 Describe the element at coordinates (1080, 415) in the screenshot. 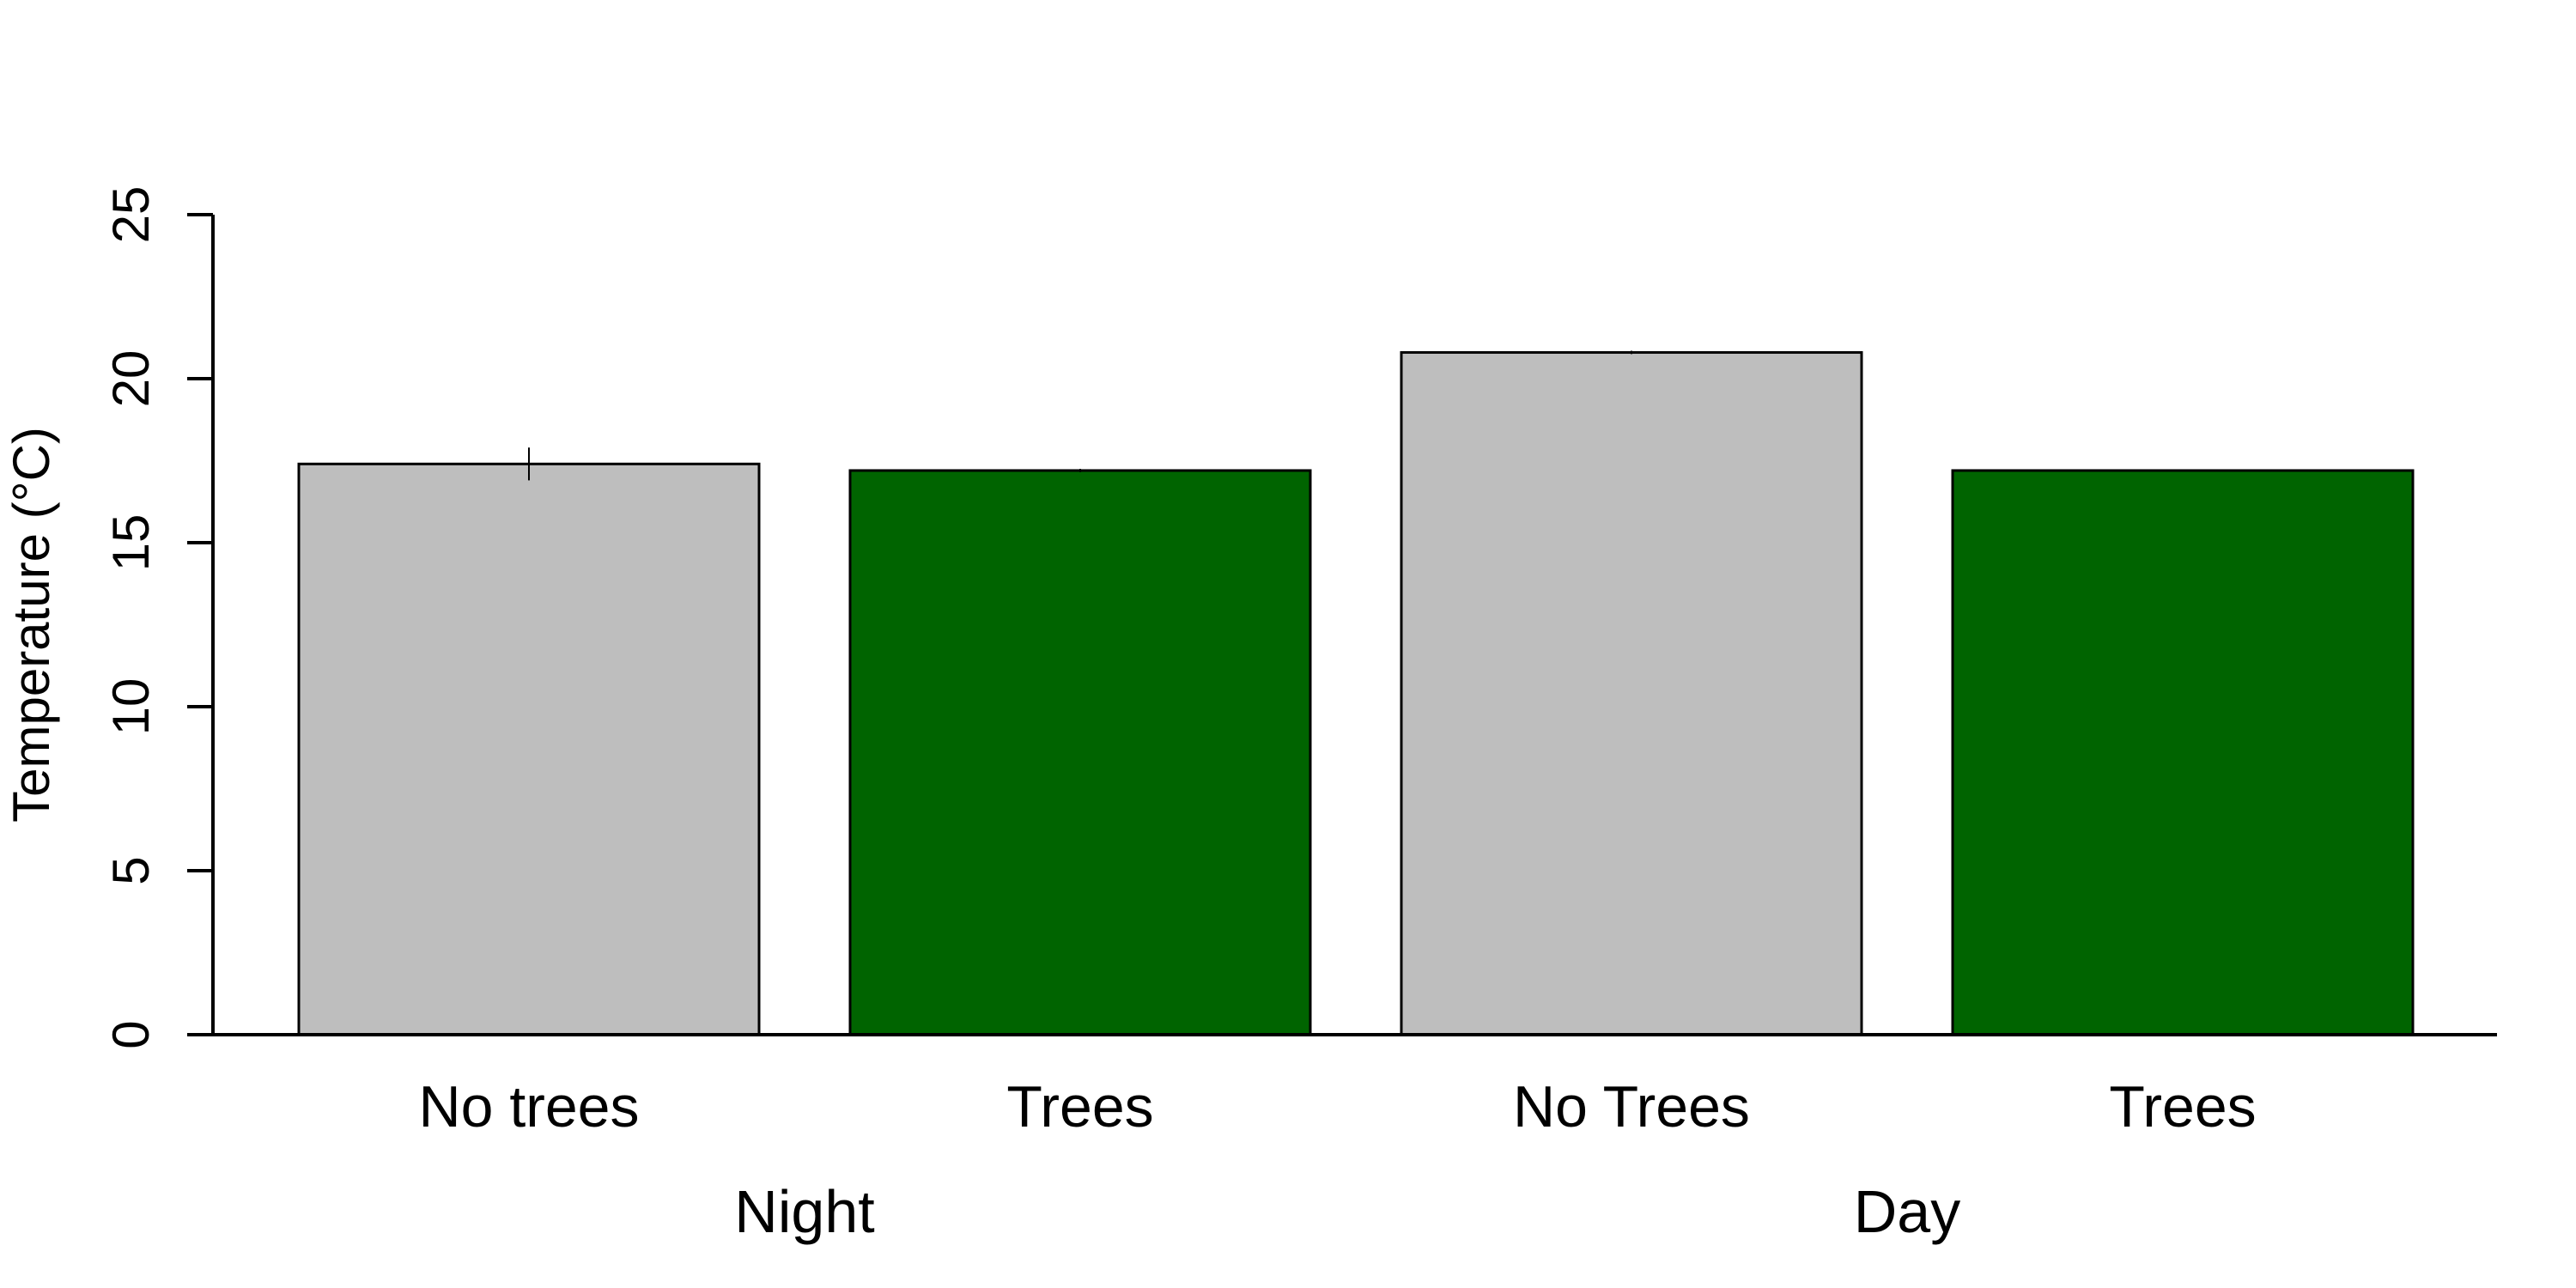

I see `error-bars-layer` at that location.